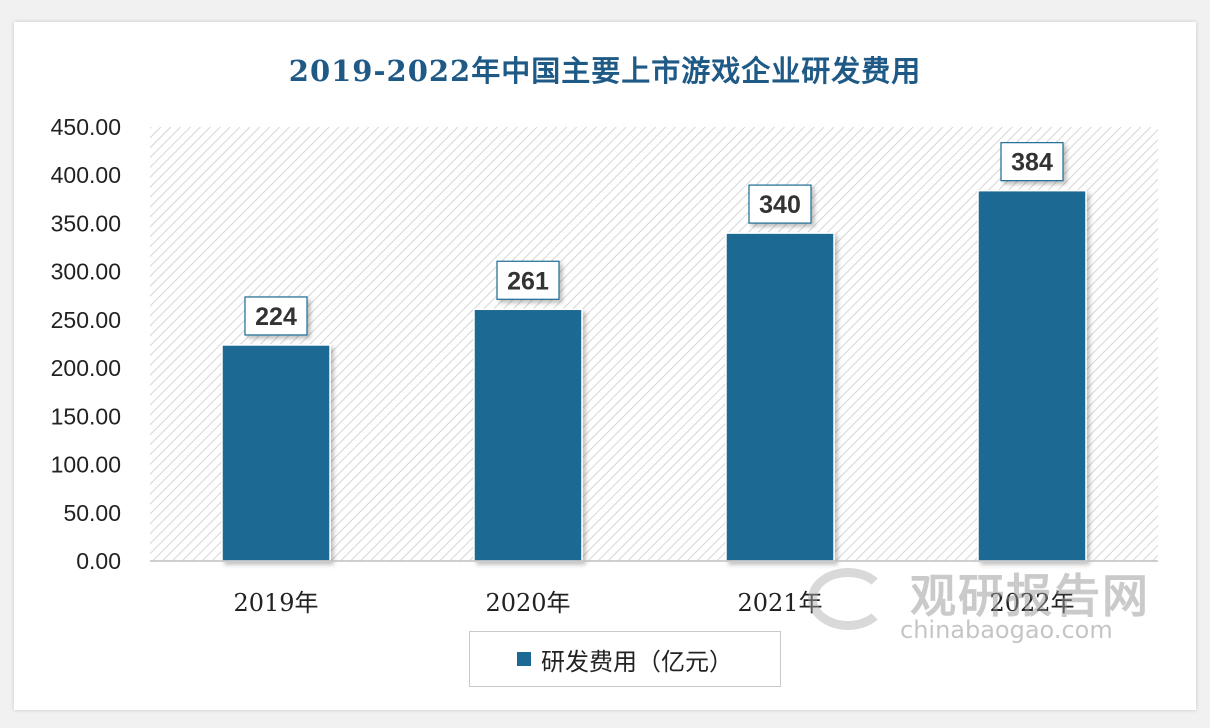 The image size is (1210, 728). What do you see at coordinates (637, 661) in the screenshot?
I see `legend-label: 研发费用（亿元）` at bounding box center [637, 661].